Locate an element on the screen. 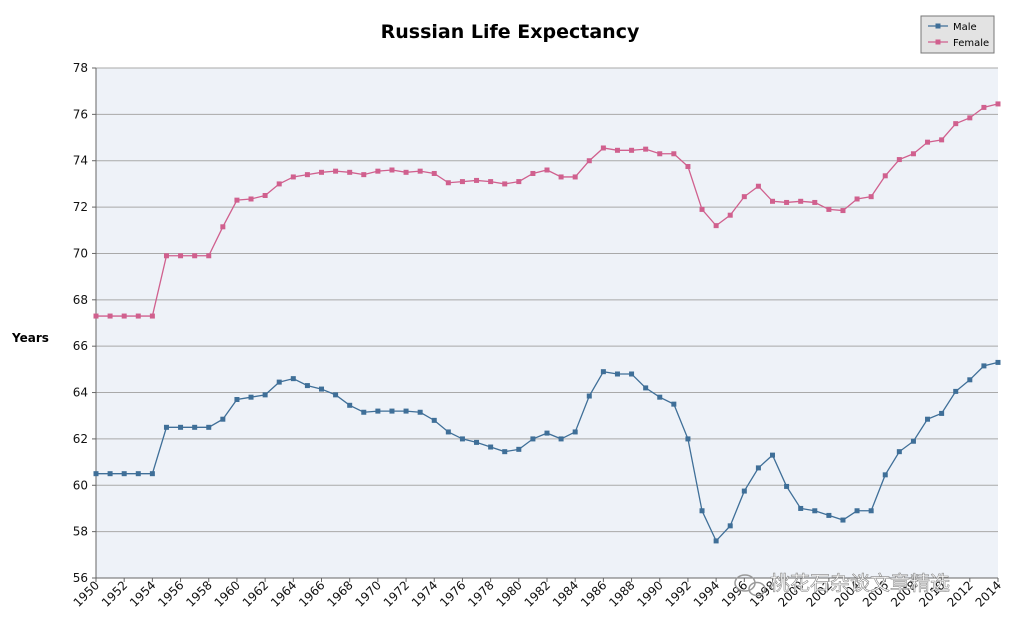 Image resolution: width=1024 pixels, height=629 pixels. legend-label-female: Female is located at coordinates (971, 43).